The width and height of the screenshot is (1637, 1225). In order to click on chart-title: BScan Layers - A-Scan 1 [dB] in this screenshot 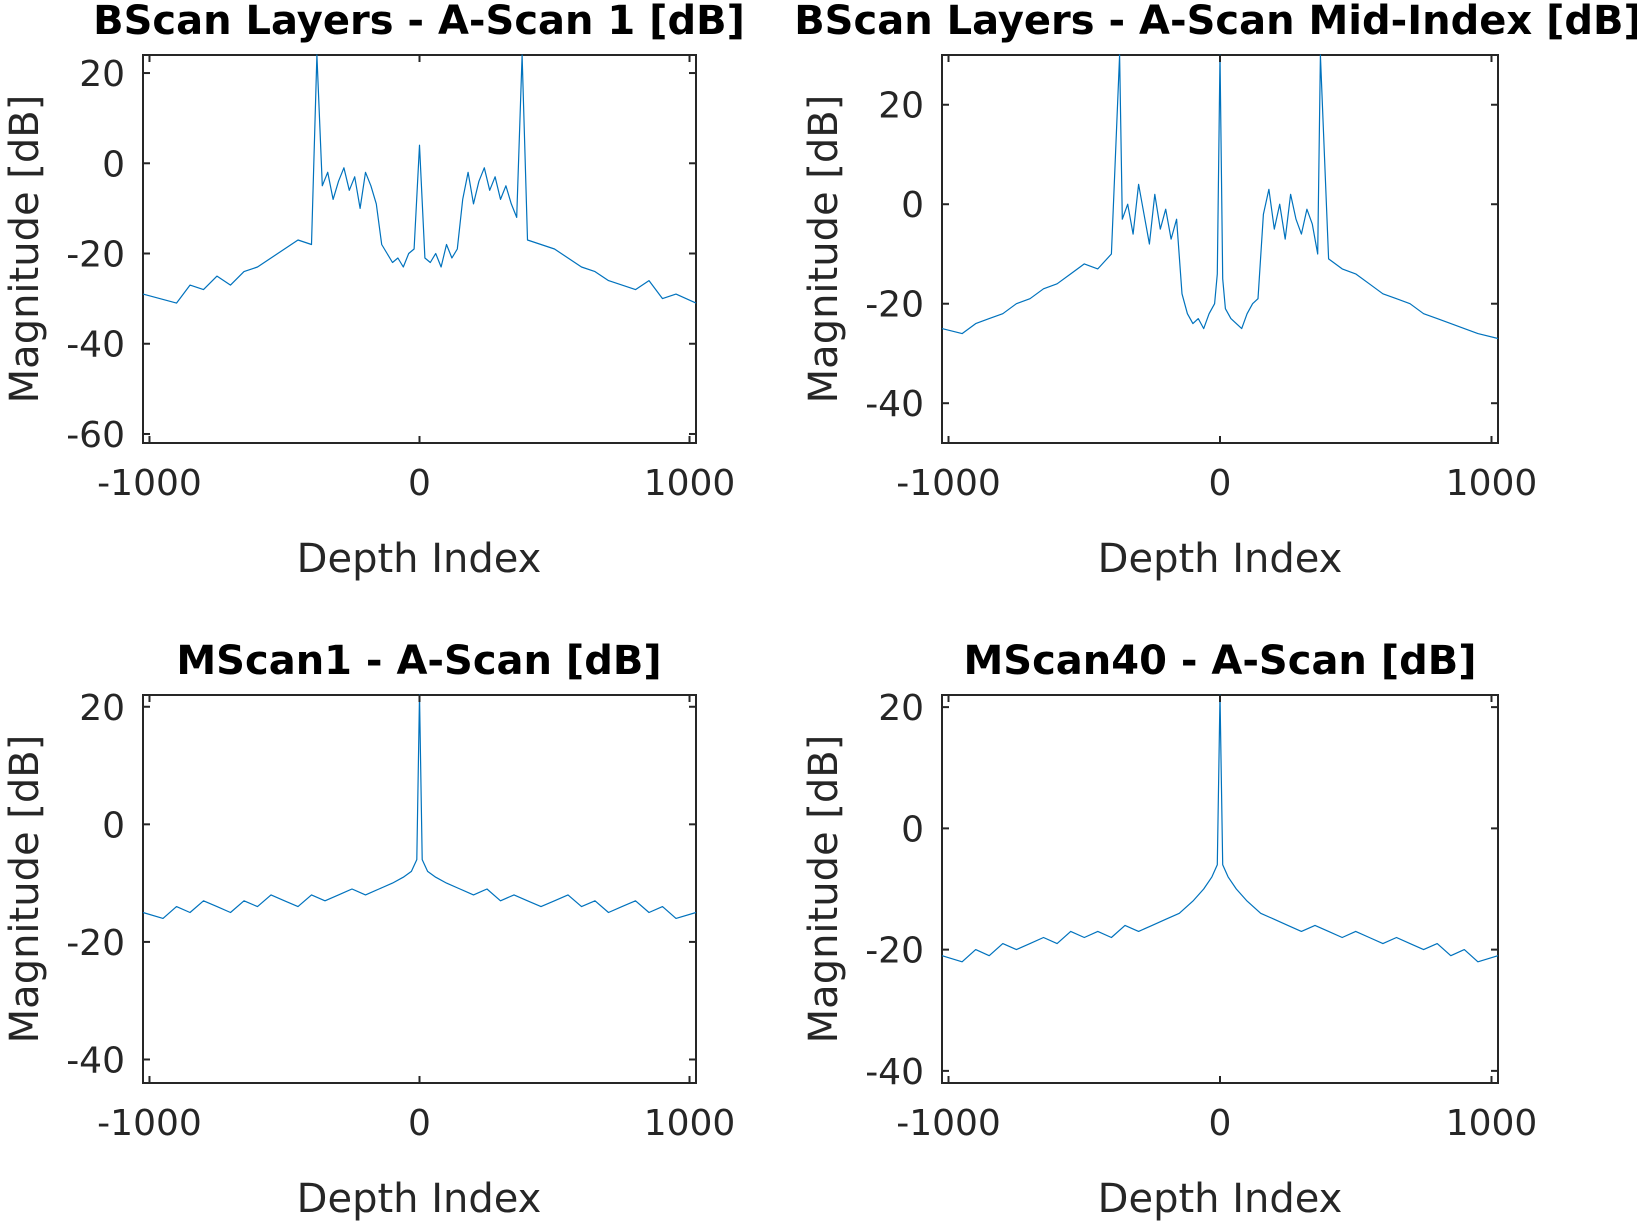, I will do `click(419, 22)`.